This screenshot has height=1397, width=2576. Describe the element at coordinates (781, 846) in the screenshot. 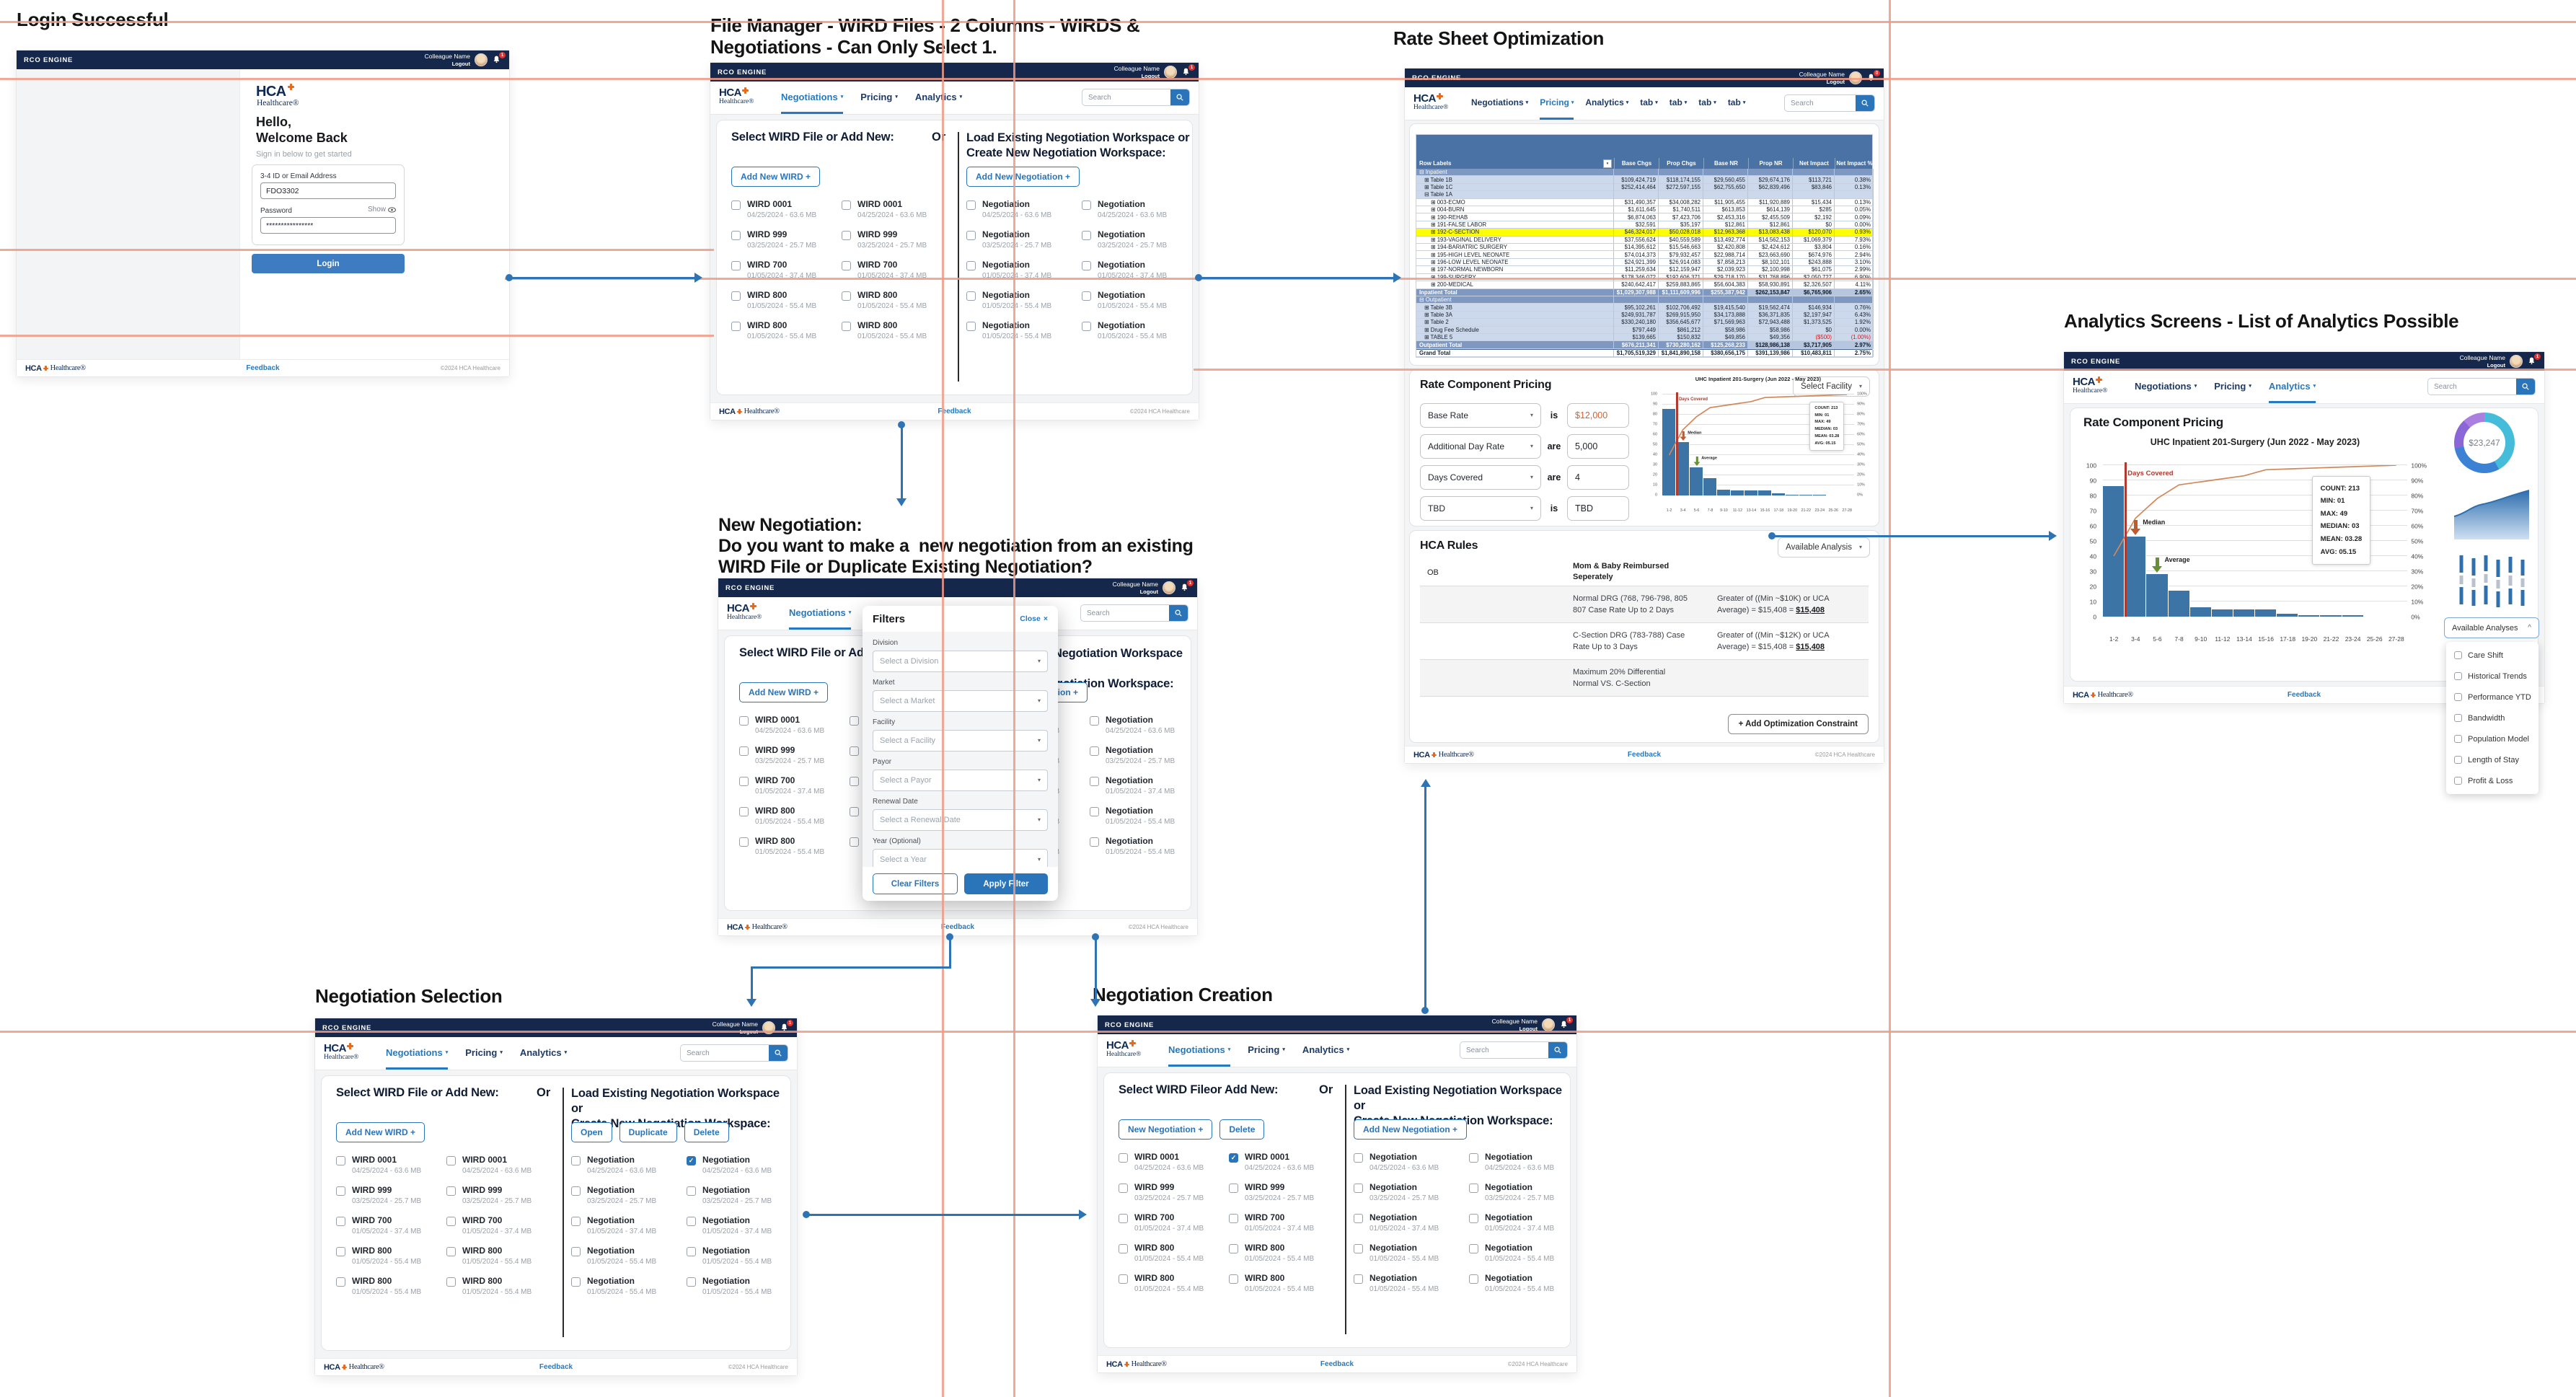

I see `wird-file-item: ✓ WIRD 800 01/05/2024 - 55.4 MB` at that location.